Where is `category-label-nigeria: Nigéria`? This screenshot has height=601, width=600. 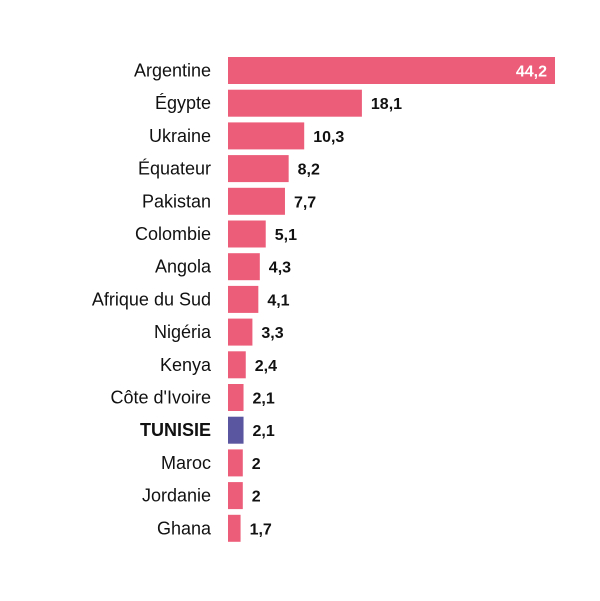
category-label-nigeria: Nigéria is located at coordinates (183, 332).